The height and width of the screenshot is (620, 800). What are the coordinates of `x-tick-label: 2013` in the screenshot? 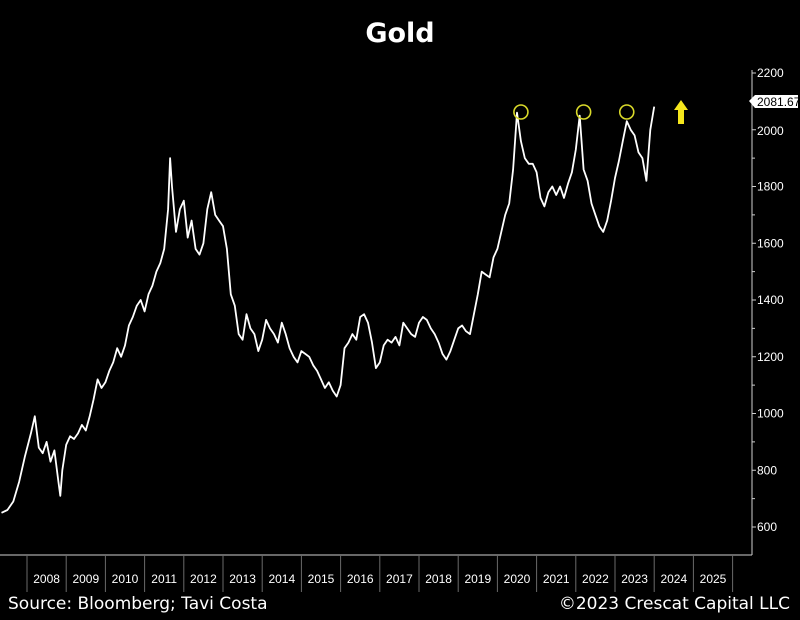 It's located at (242, 579).